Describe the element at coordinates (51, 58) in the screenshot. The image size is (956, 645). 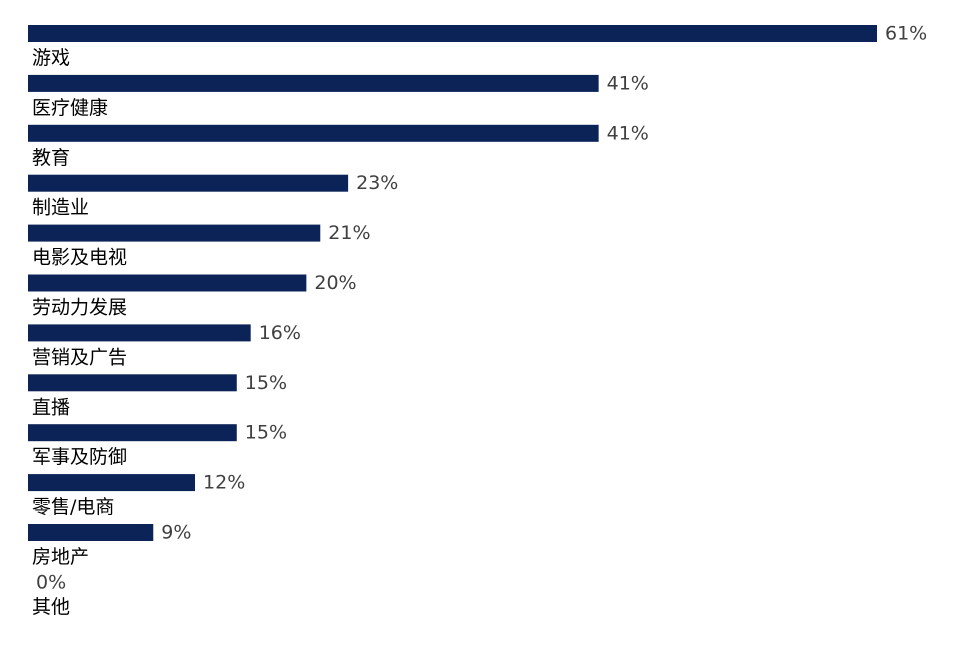
I see `category-label-0: 游戏` at that location.